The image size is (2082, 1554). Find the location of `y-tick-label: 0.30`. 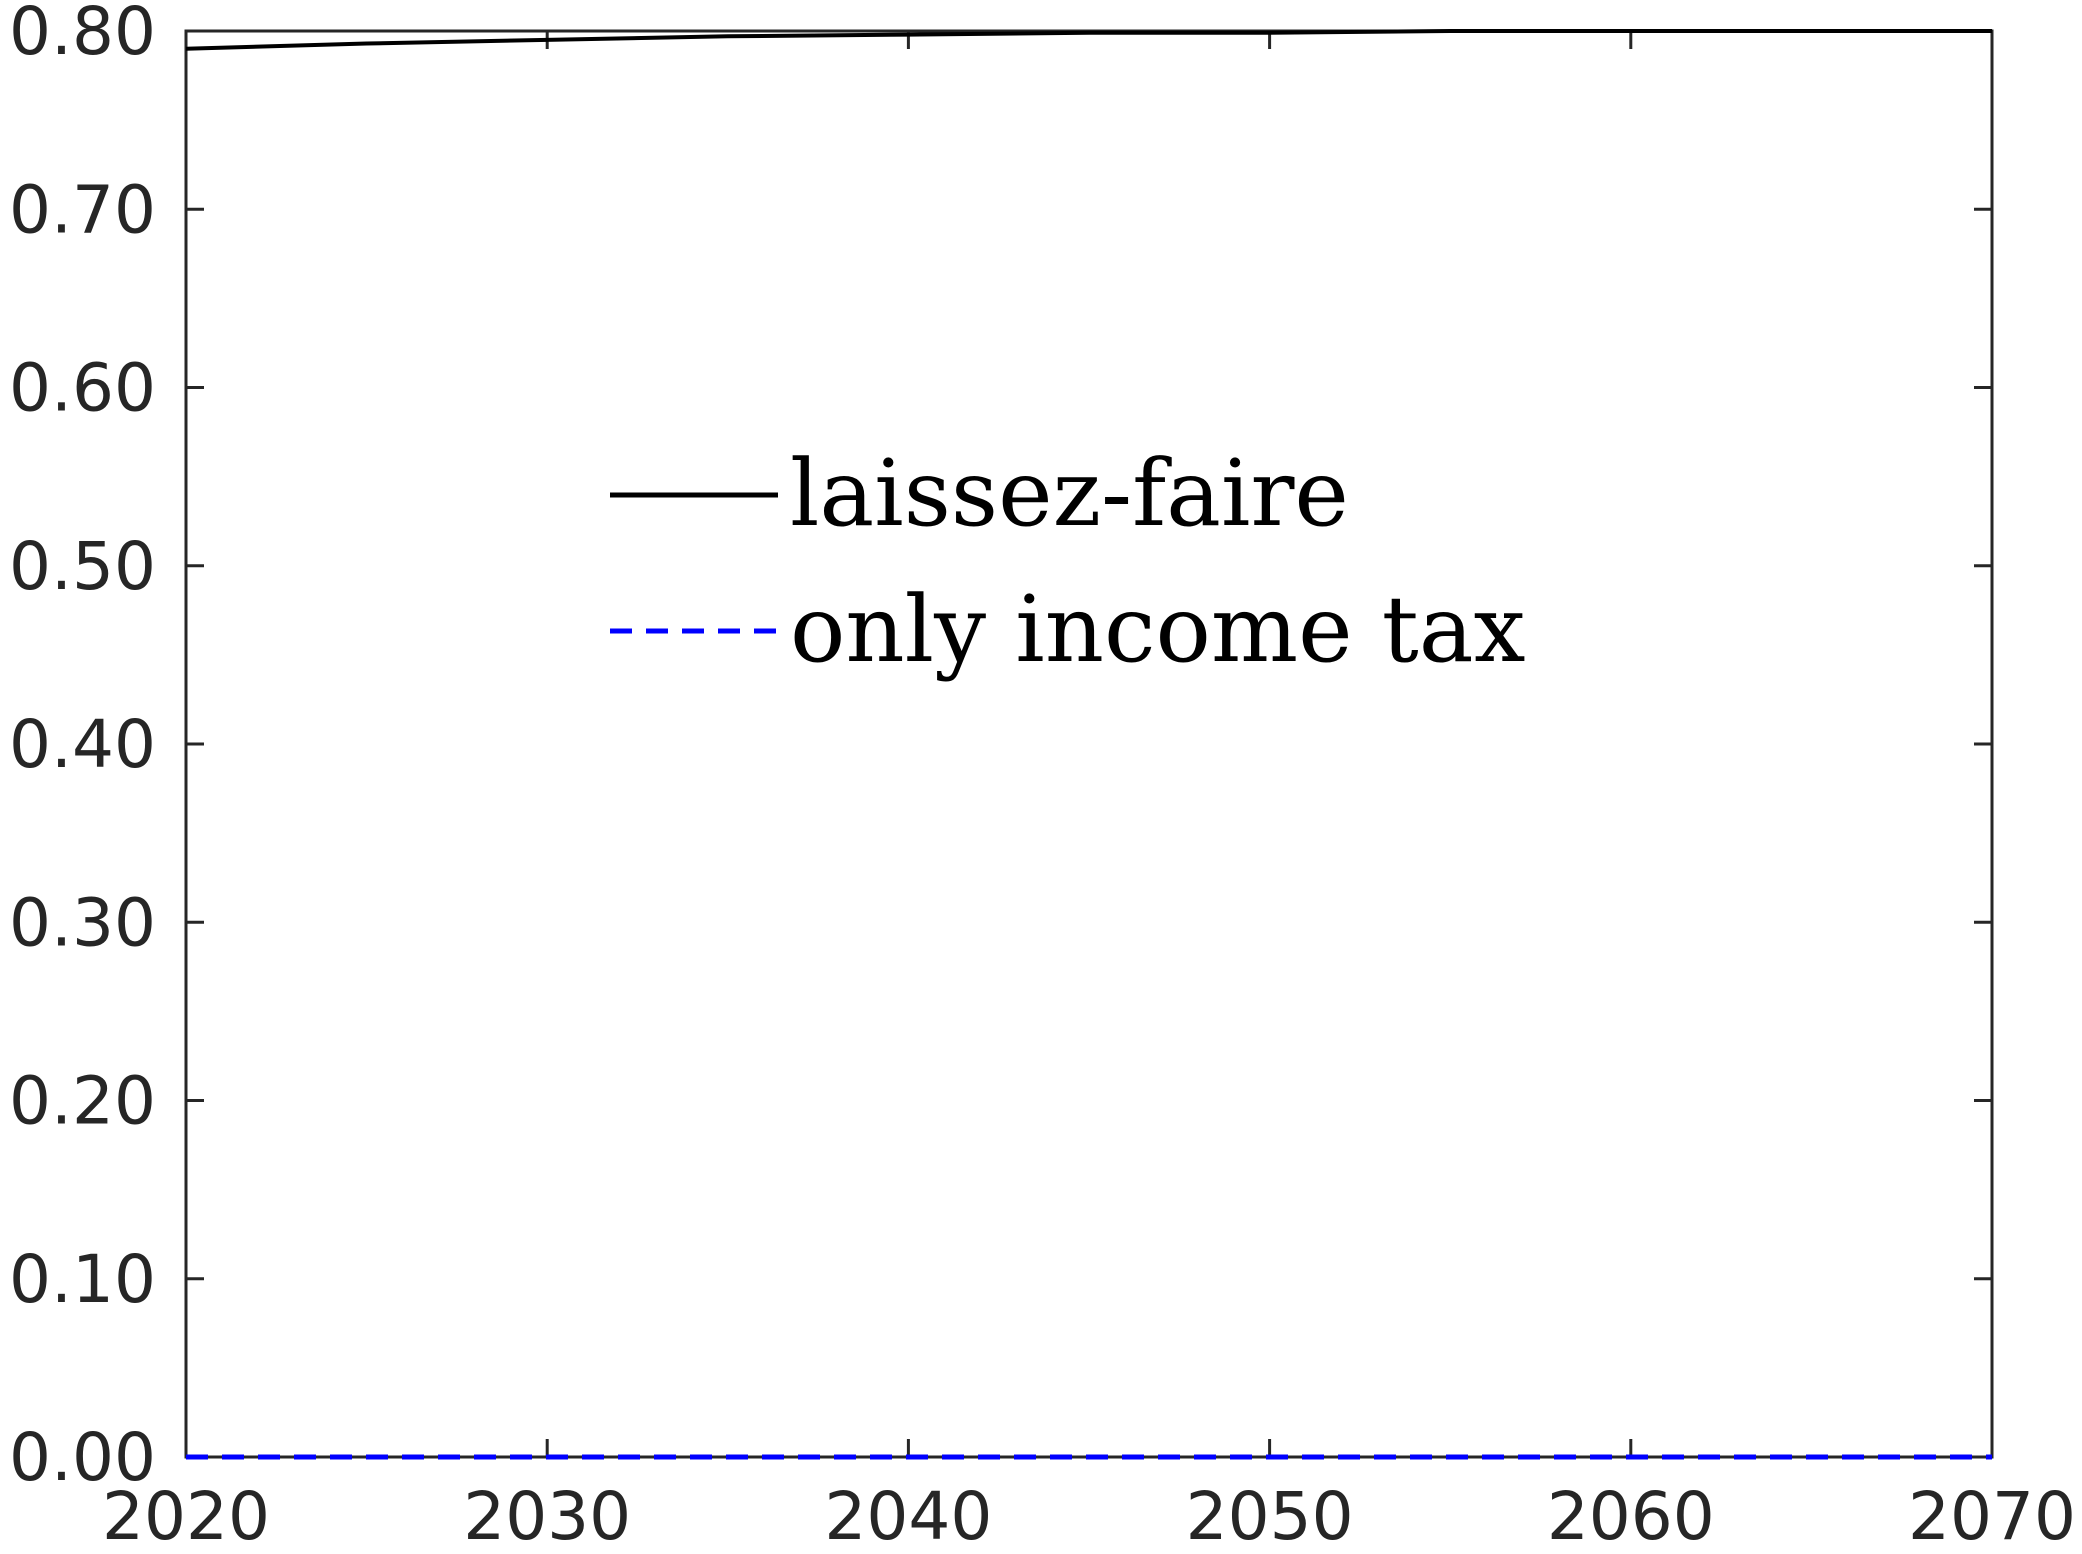

y-tick-label: 0.30 is located at coordinates (82, 922).